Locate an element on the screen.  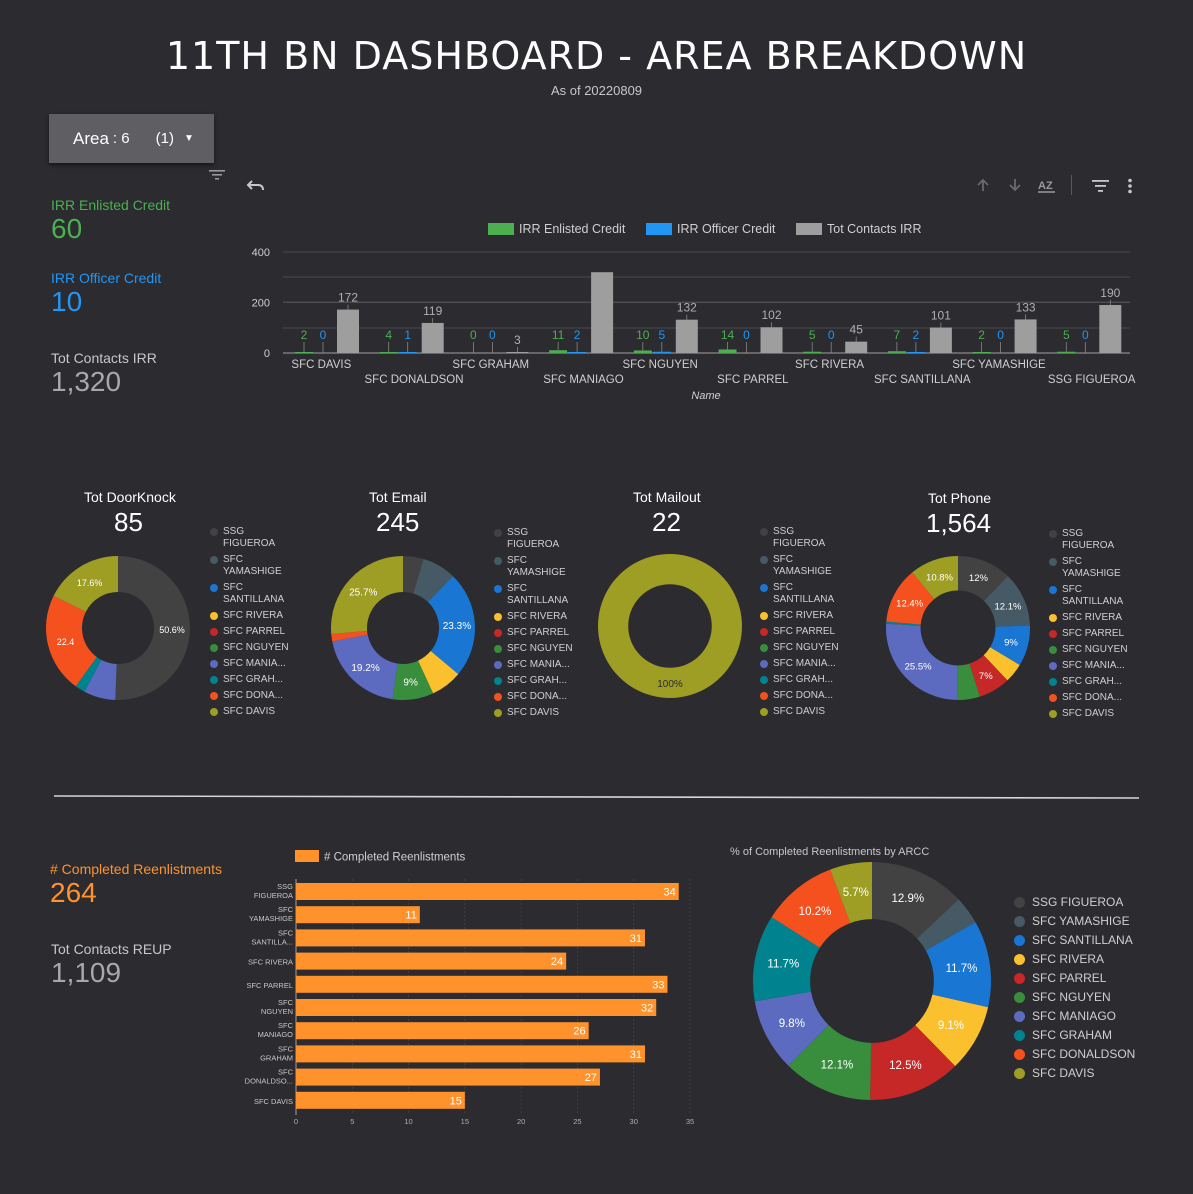
x-tick-label: 5 is located at coordinates (352, 1121).